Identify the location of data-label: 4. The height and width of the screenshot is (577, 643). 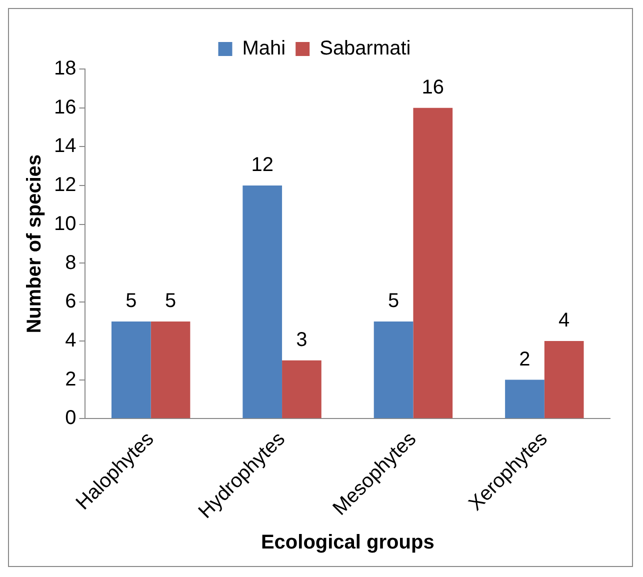
(564, 320).